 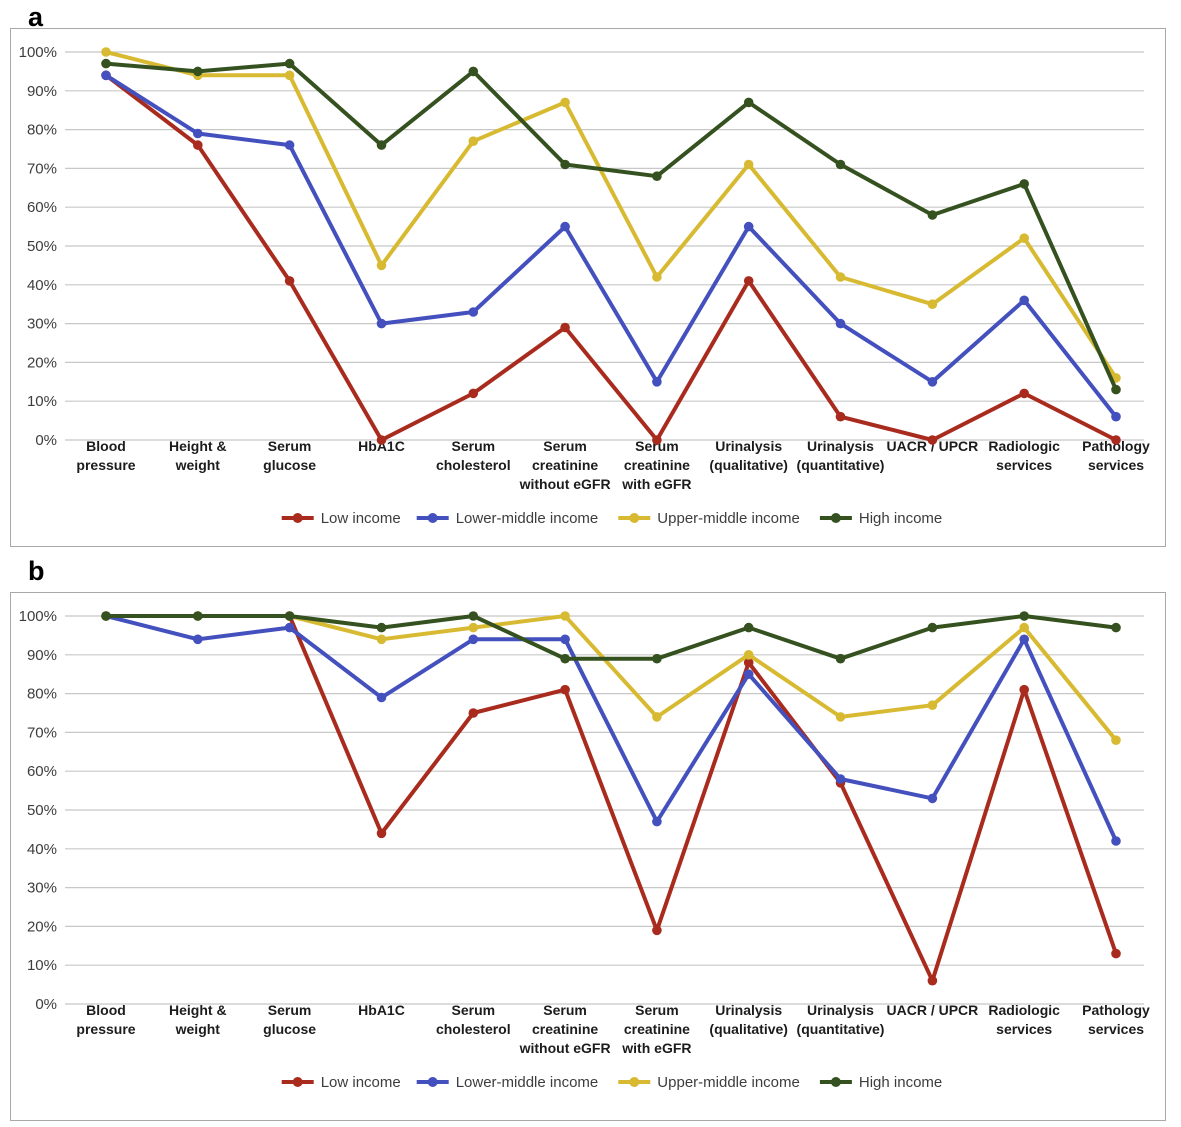 I want to click on y-tick-label: 10%, so click(x=42, y=965).